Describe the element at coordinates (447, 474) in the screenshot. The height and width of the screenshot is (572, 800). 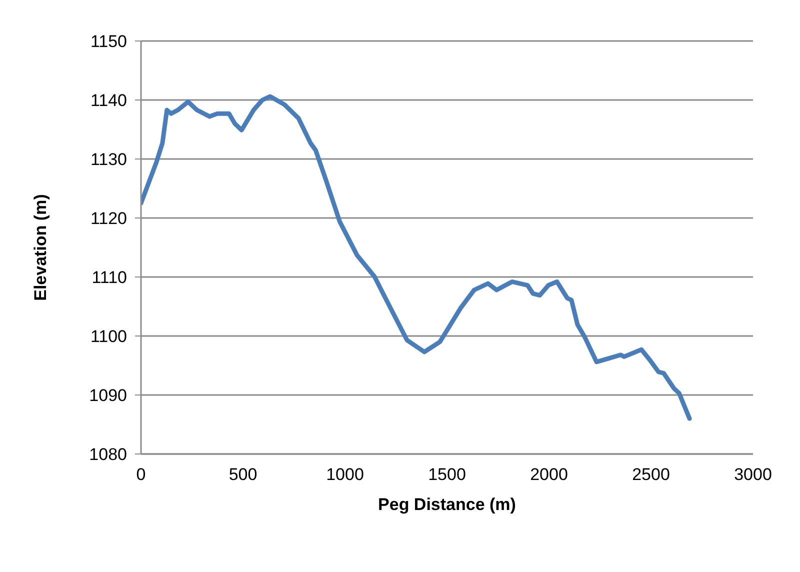
I see `x-tick-label: 1500` at that location.